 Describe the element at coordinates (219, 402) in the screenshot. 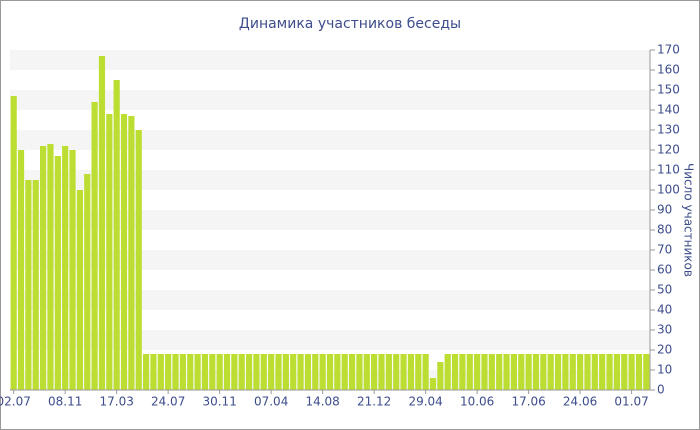

I see `x-tick-label: 30.11` at that location.